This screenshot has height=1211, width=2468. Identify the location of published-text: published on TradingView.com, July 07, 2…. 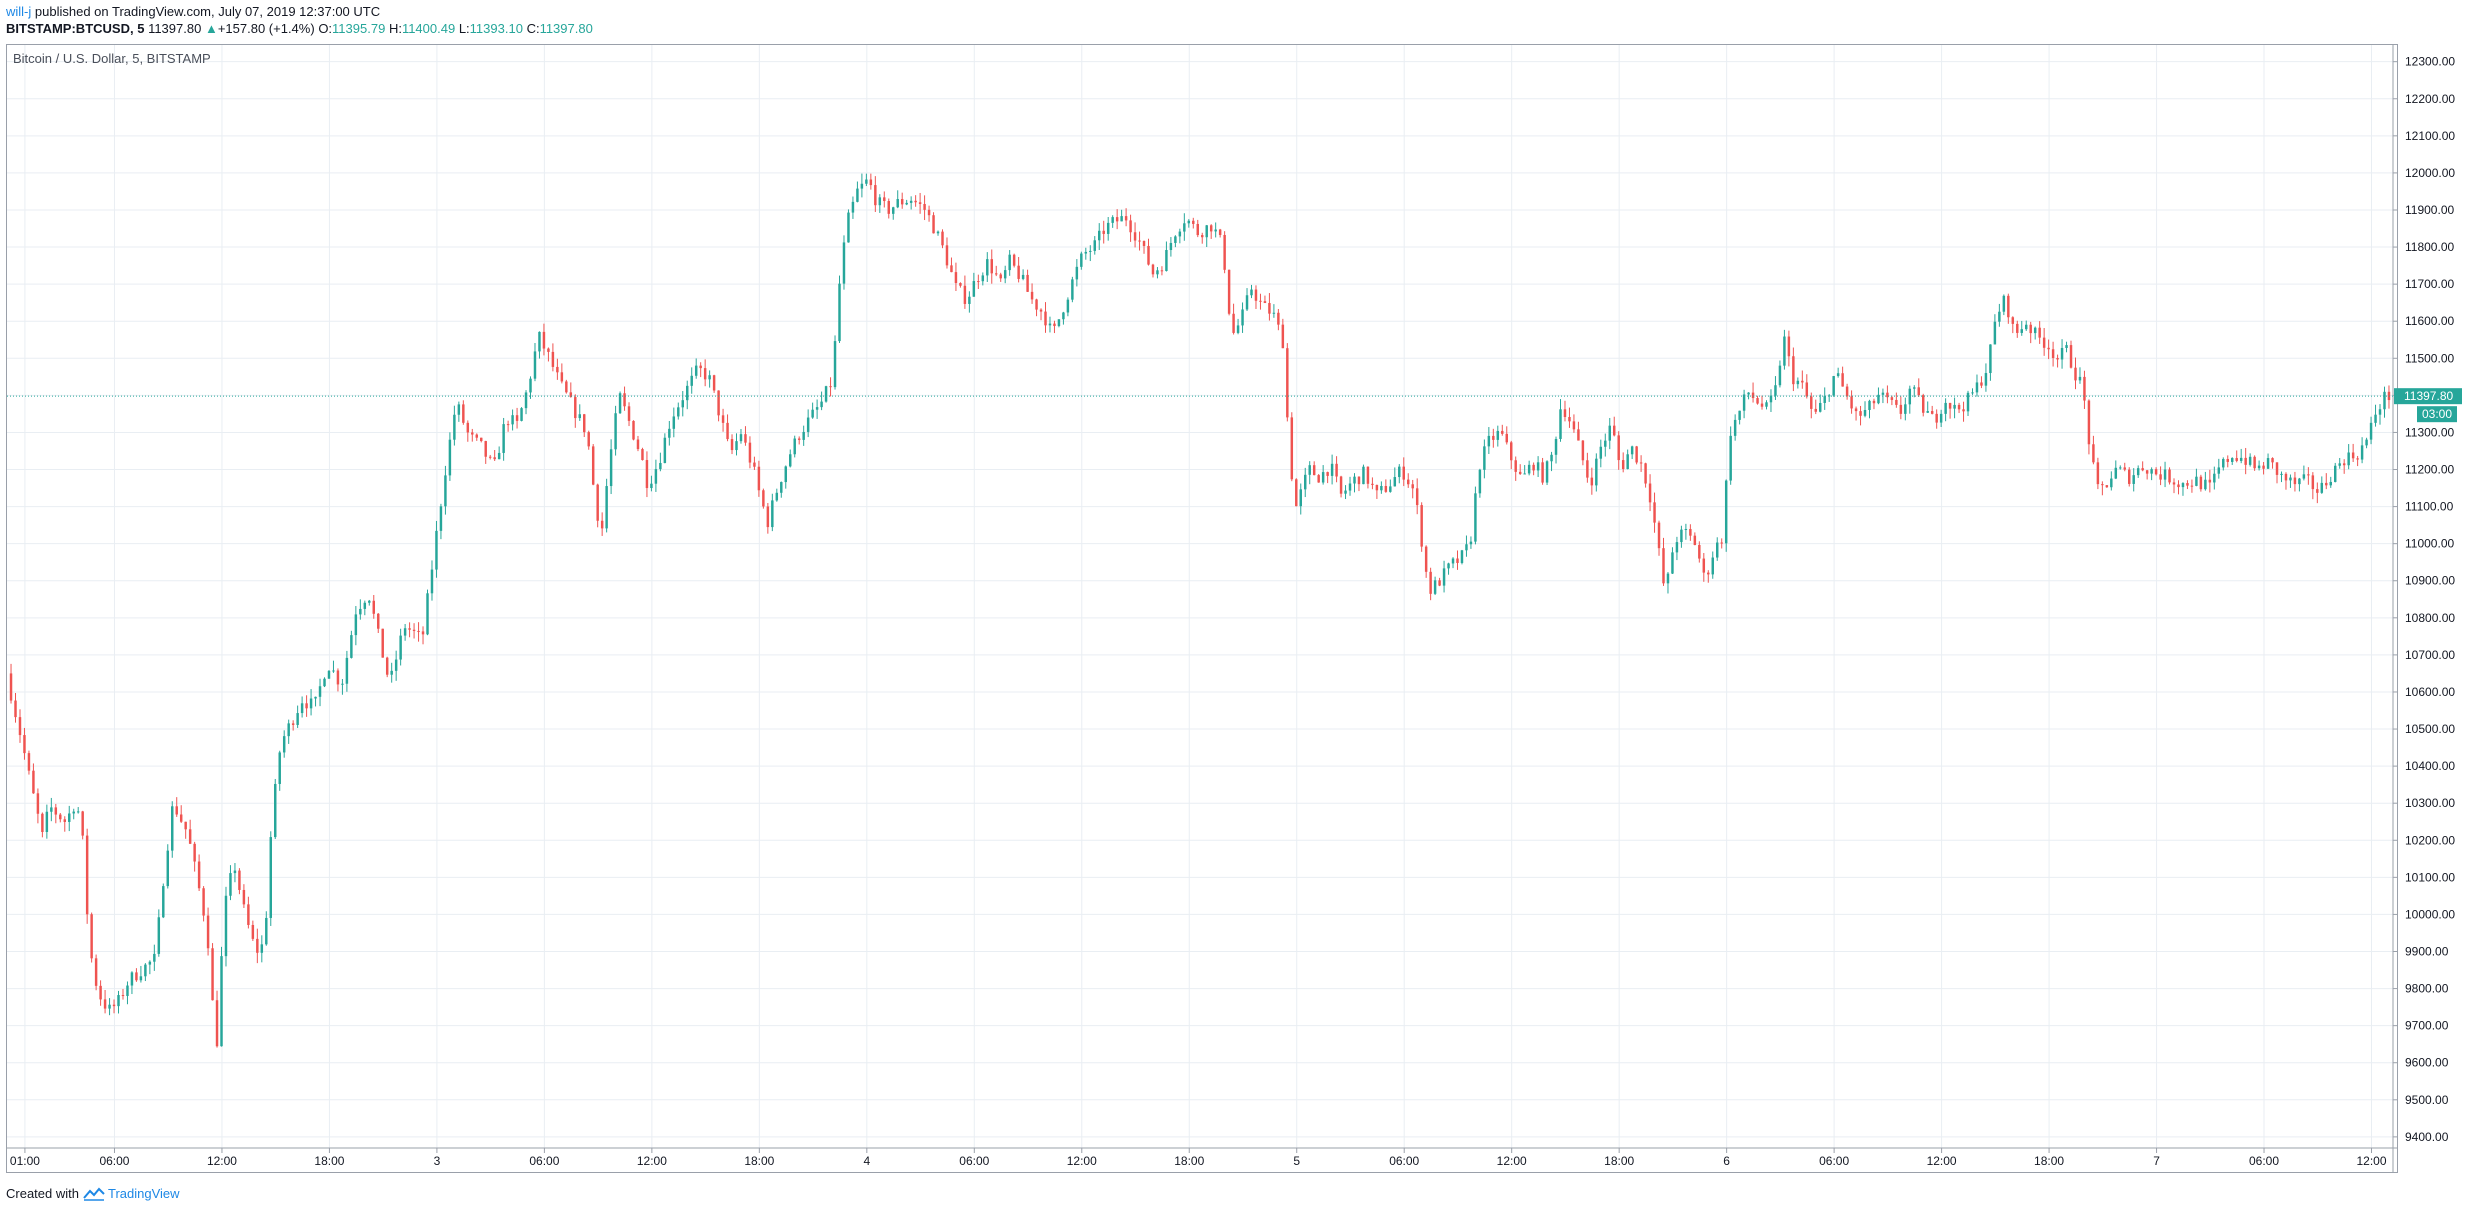
(207, 11).